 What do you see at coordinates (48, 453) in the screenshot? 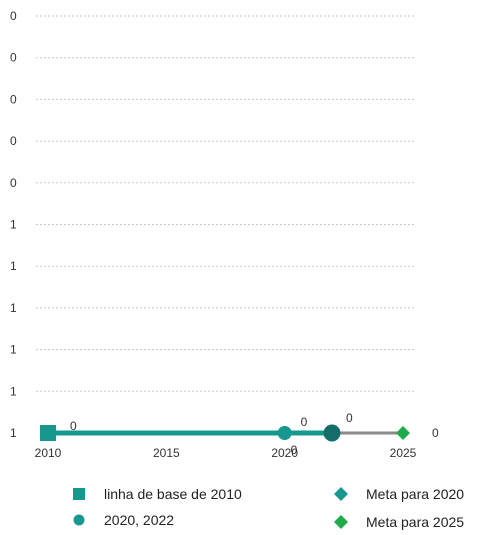
I see `x-tick-label: 2010` at bounding box center [48, 453].